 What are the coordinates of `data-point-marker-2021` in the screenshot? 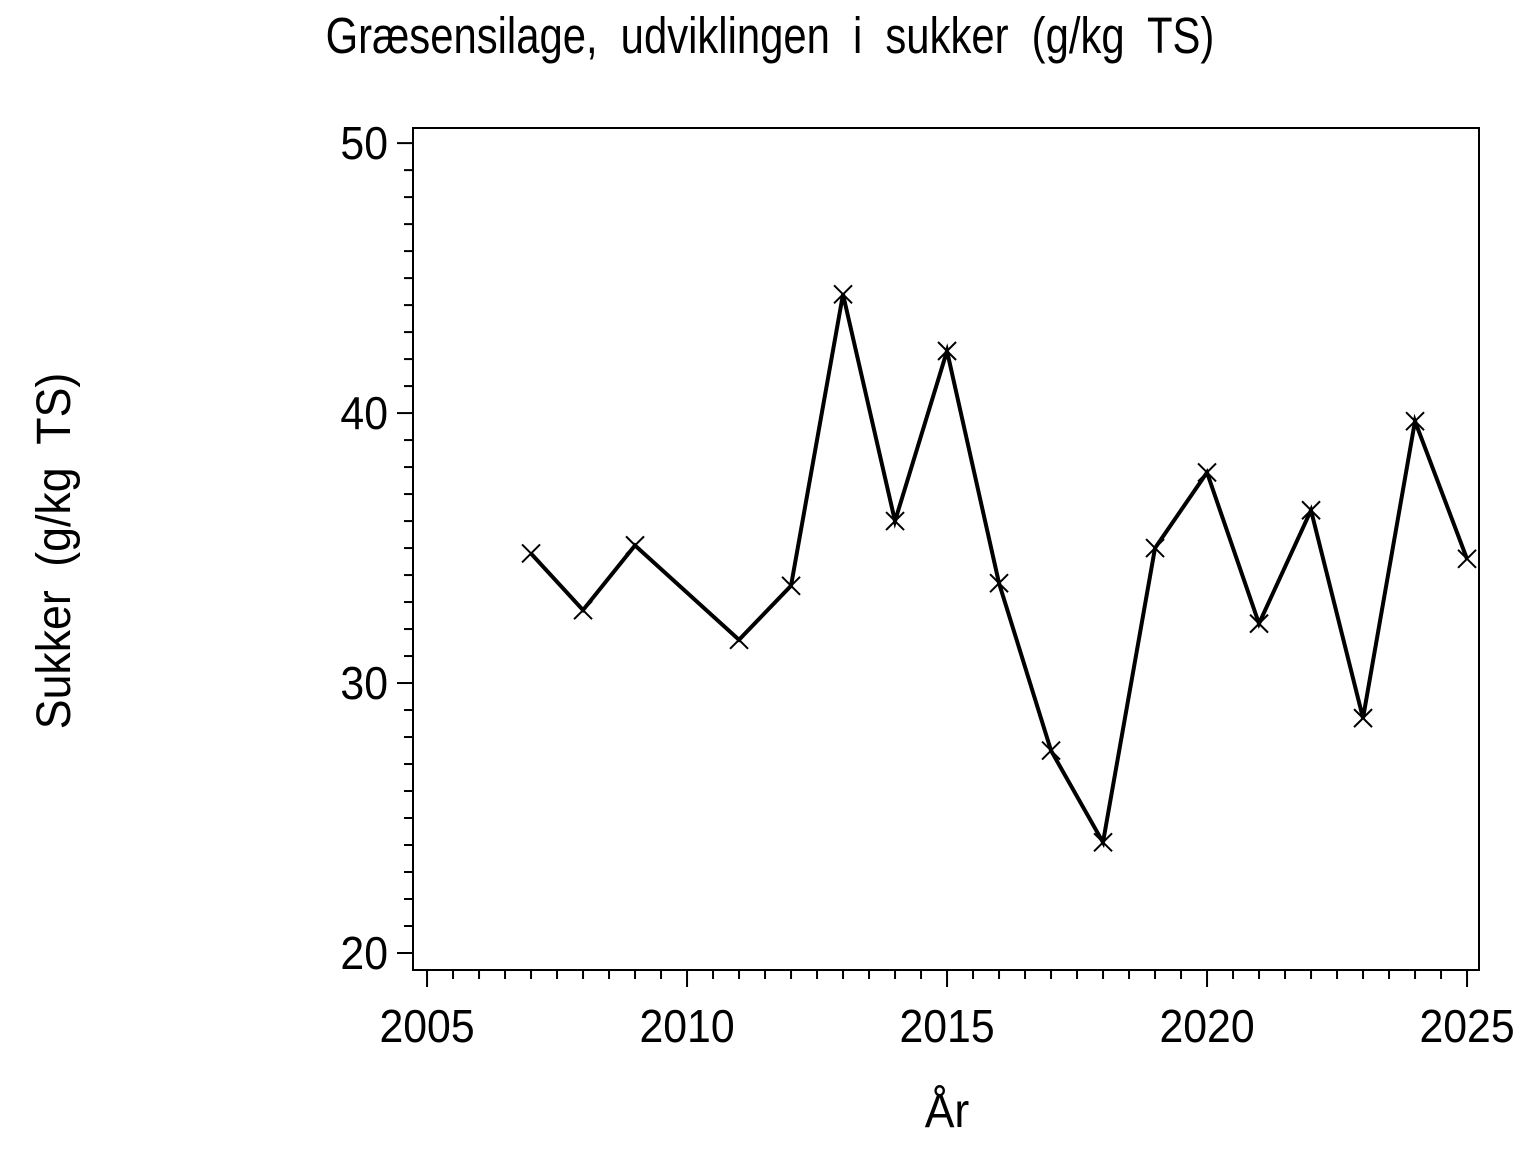 It's located at (1259, 623).